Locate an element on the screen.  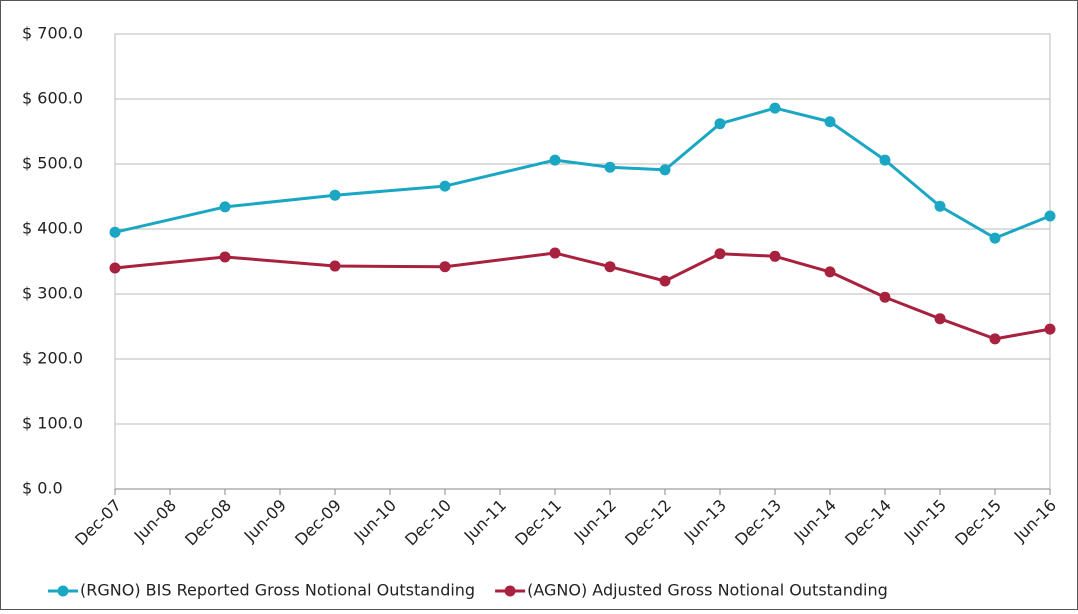
y-tick-label: $ 400.0 is located at coordinates (52, 228).